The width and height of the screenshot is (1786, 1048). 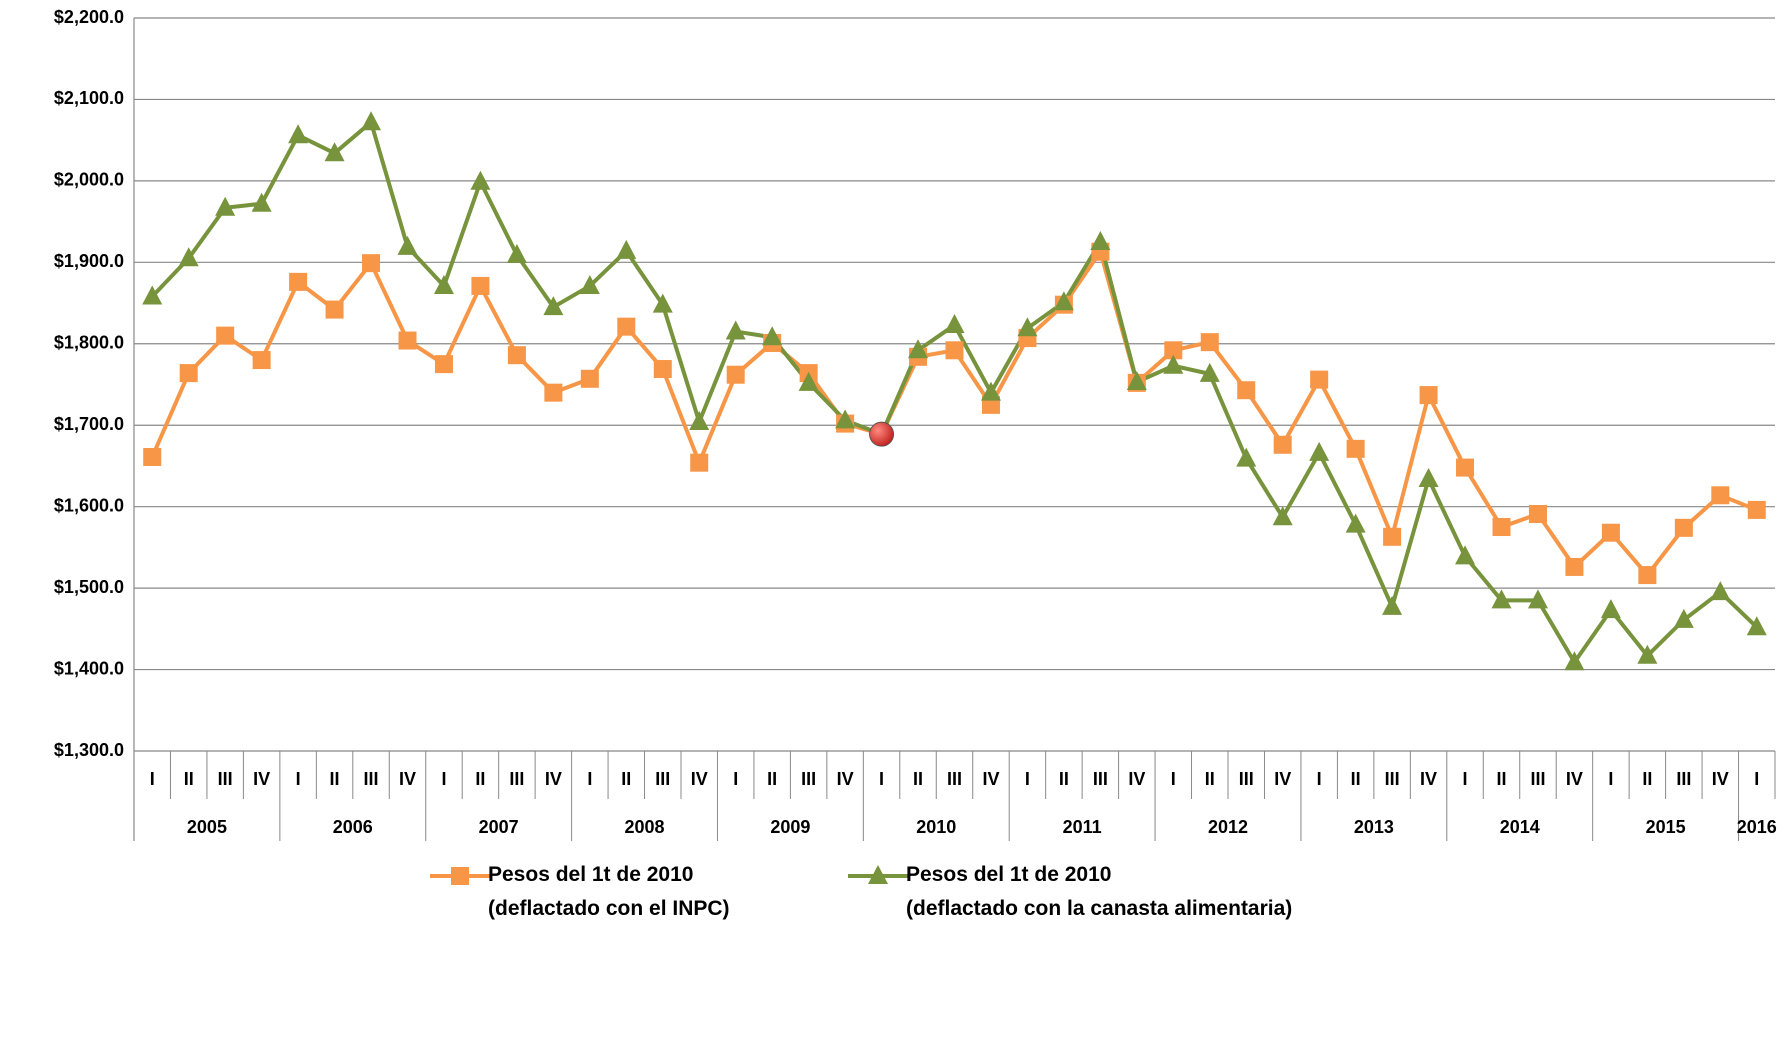 What do you see at coordinates (1666, 827) in the screenshot?
I see `x-group-label: 2015` at bounding box center [1666, 827].